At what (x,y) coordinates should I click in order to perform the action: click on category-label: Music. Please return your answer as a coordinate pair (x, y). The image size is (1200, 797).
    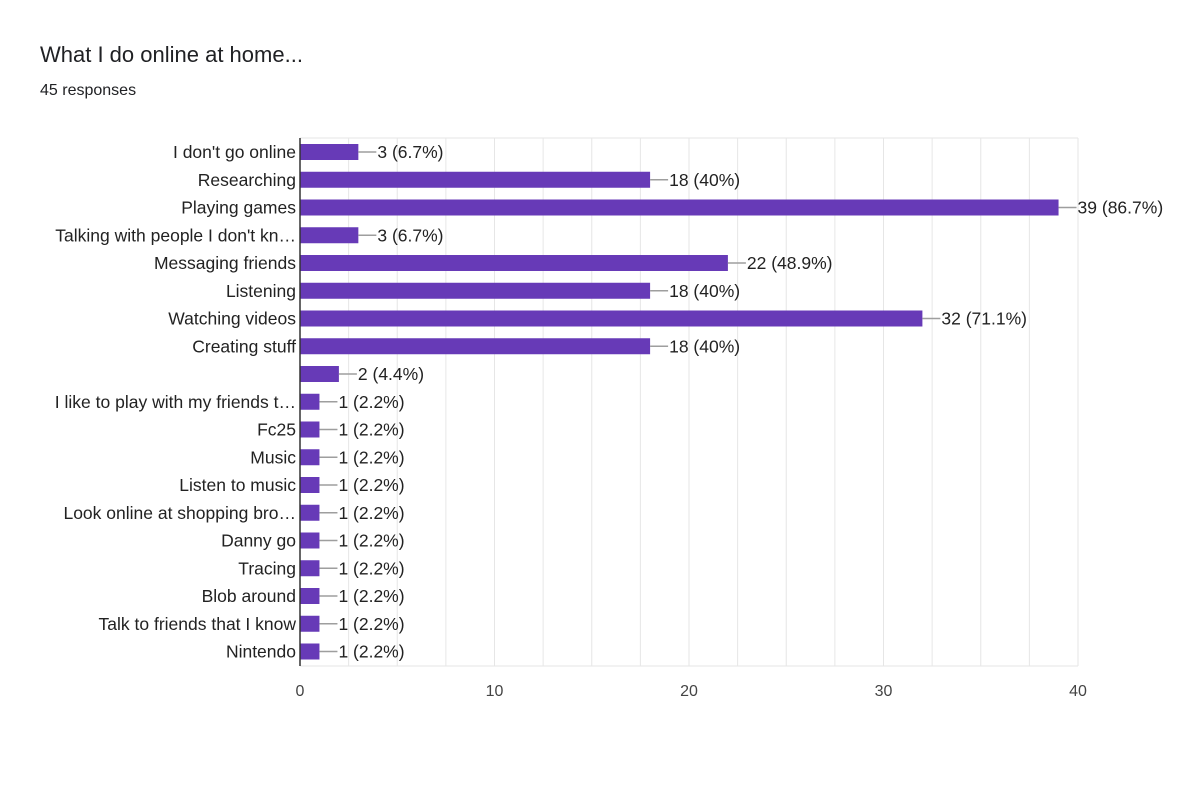
    Looking at the image, I should click on (273, 457).